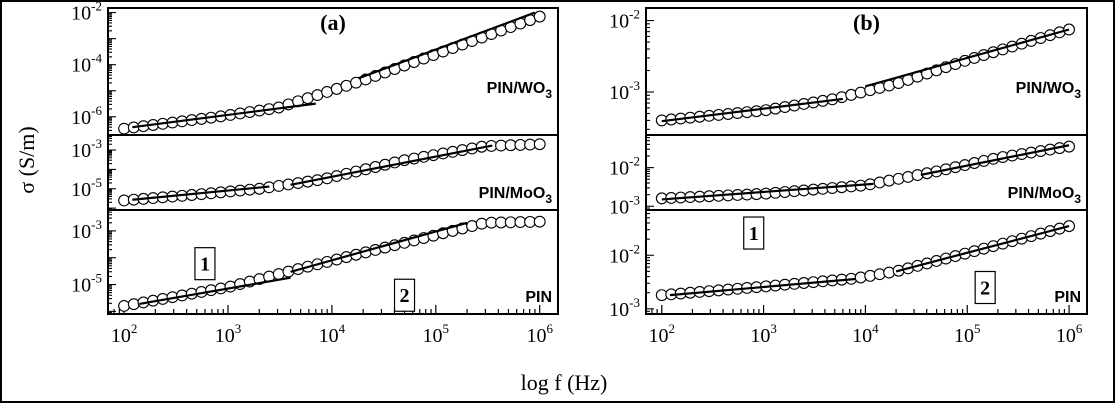 The image size is (1115, 403). Describe the element at coordinates (86, 116) in the screenshot. I see `y-tick-label: 10⁻⁶` at that location.